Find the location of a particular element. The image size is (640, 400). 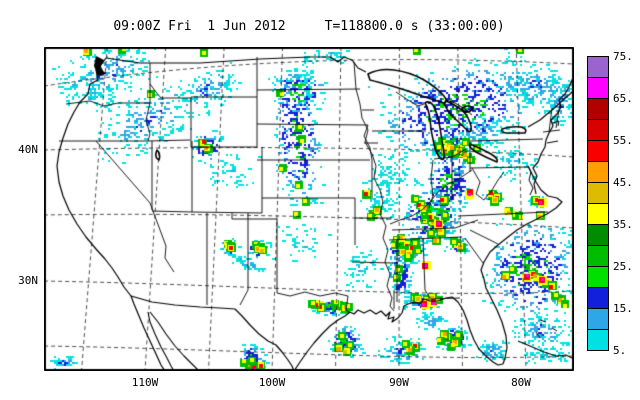

lat-tick-label: 40N is located at coordinates (28, 149).